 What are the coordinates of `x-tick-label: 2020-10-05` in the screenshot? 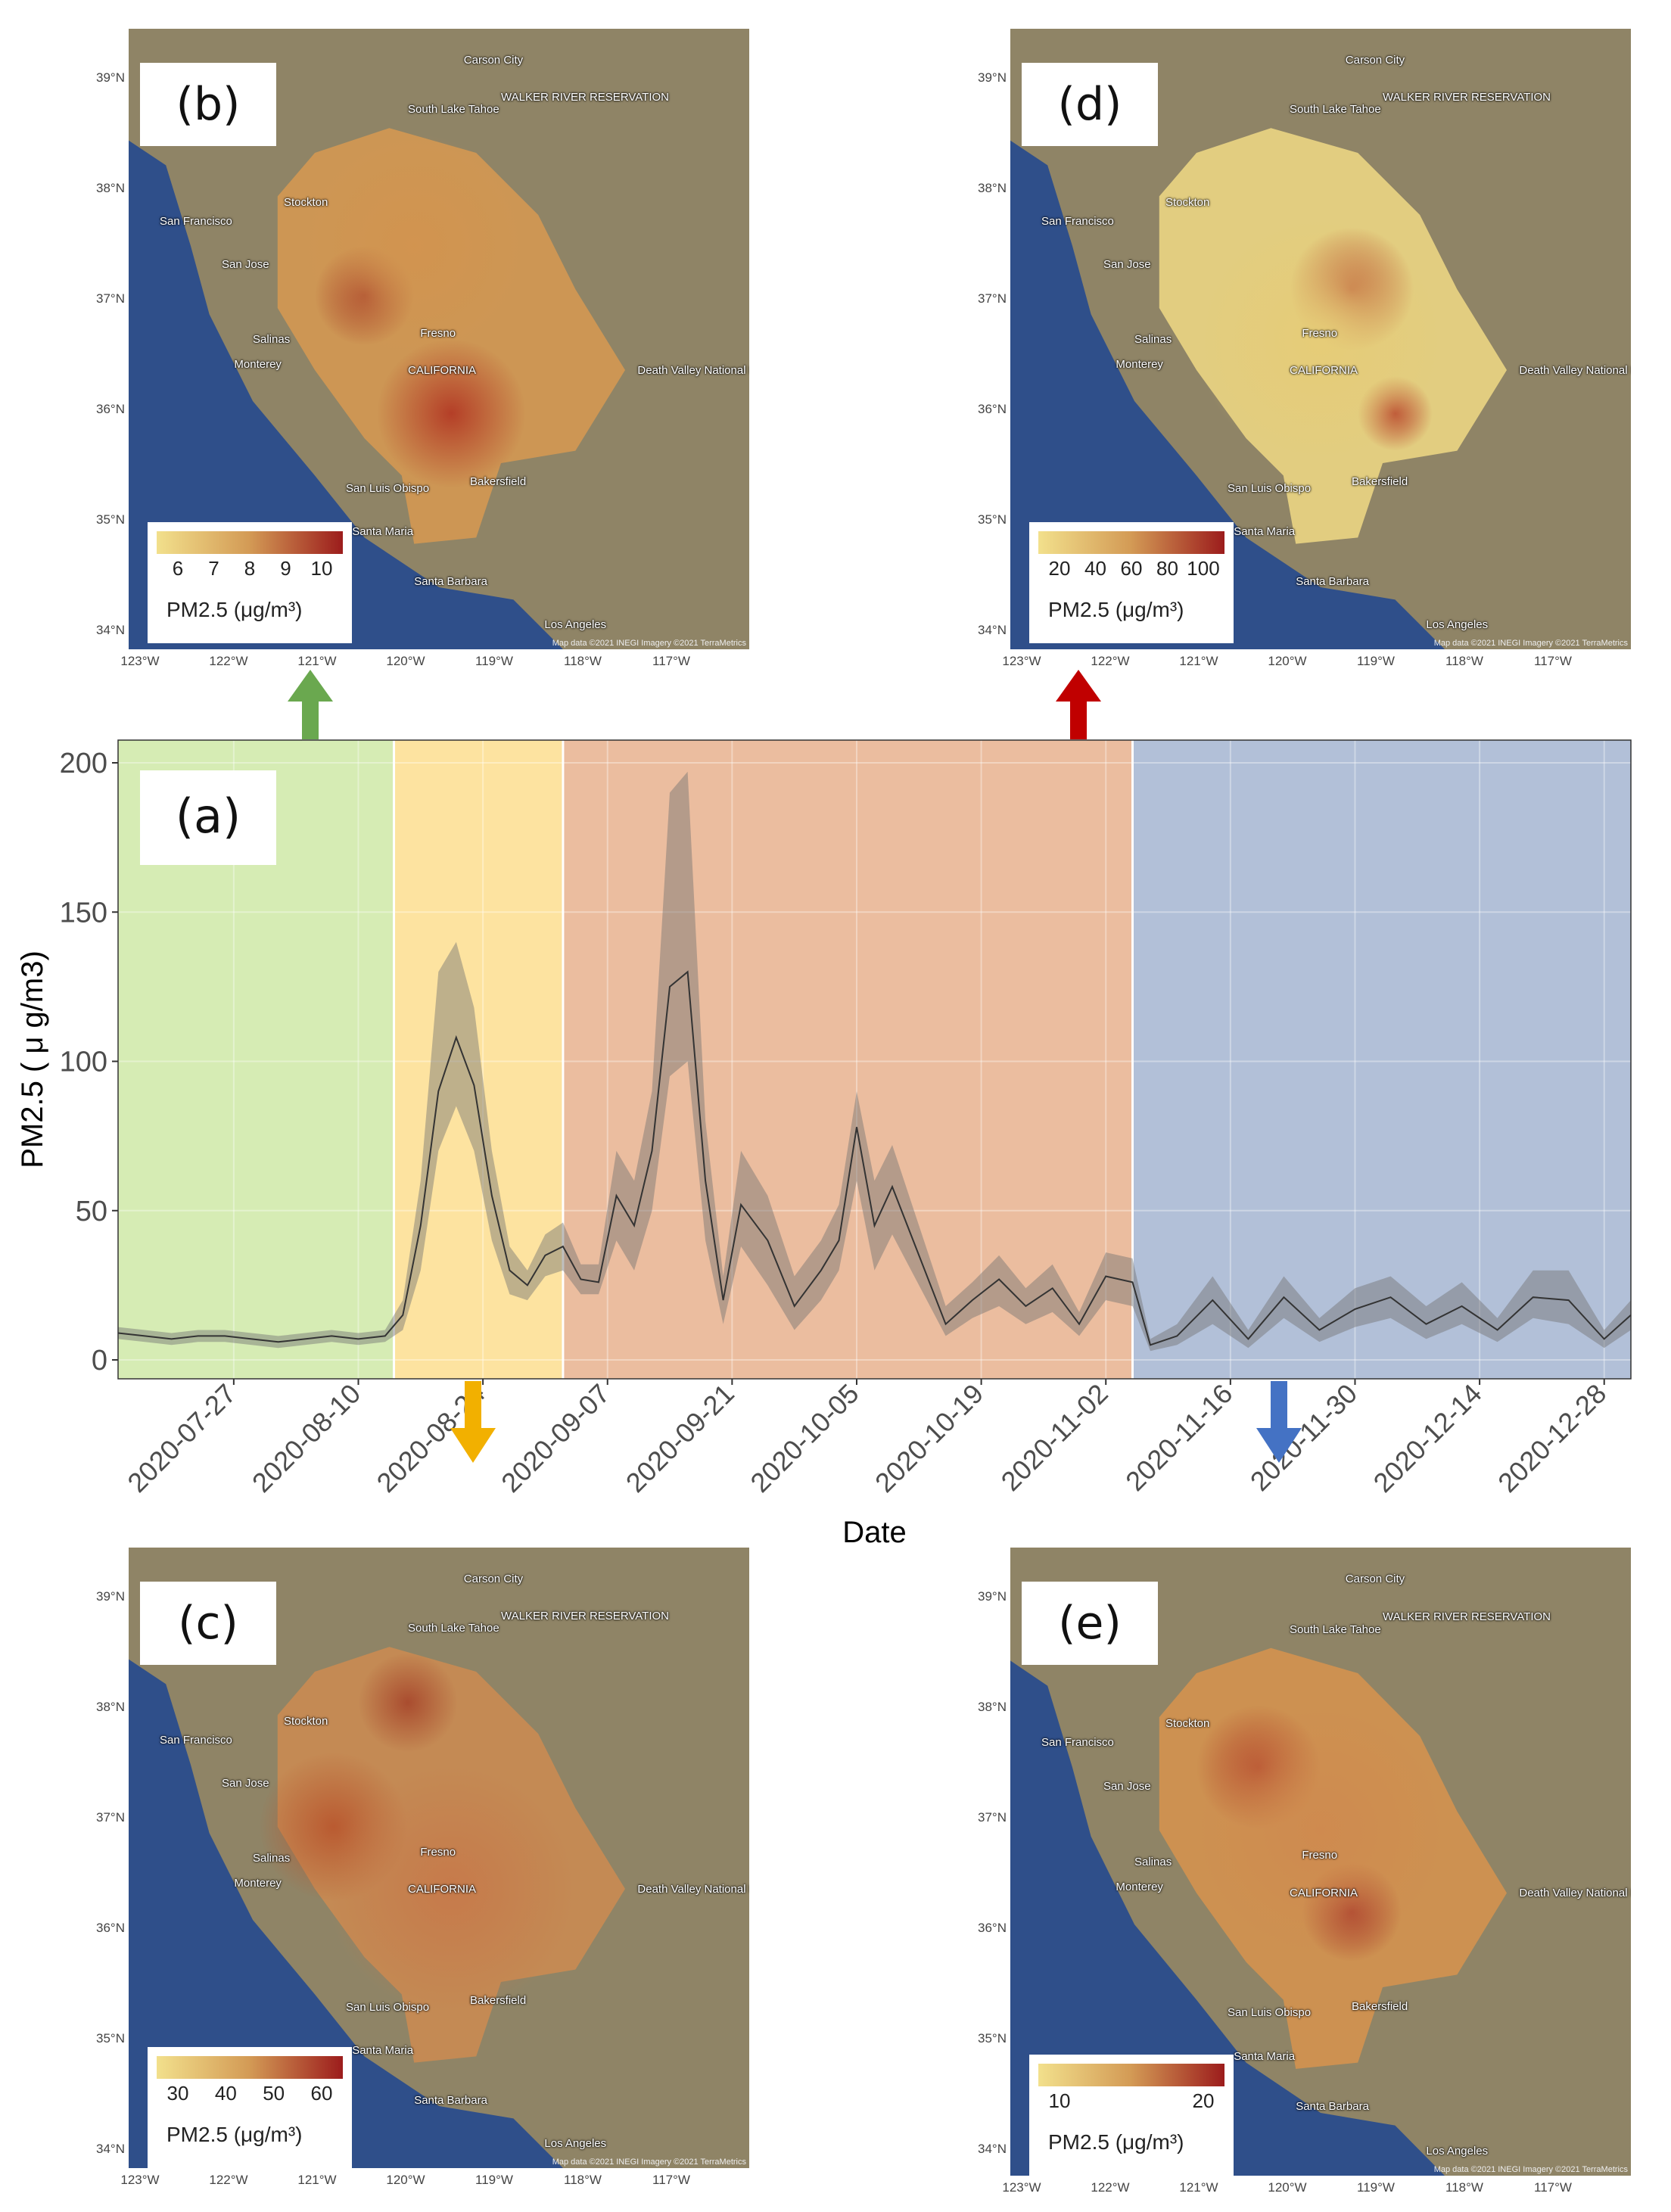 It's located at (804, 1438).